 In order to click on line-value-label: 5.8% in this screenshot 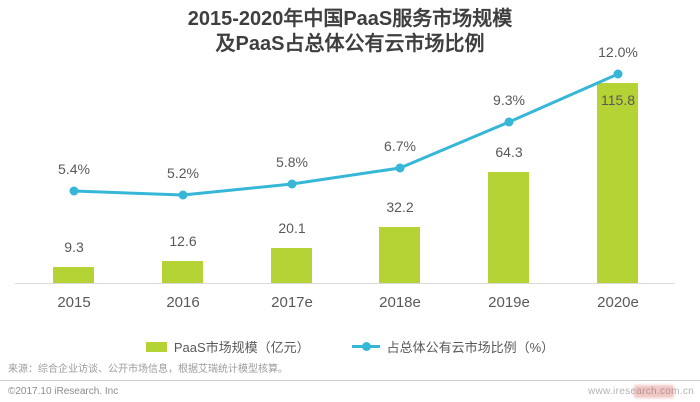, I will do `click(292, 162)`.